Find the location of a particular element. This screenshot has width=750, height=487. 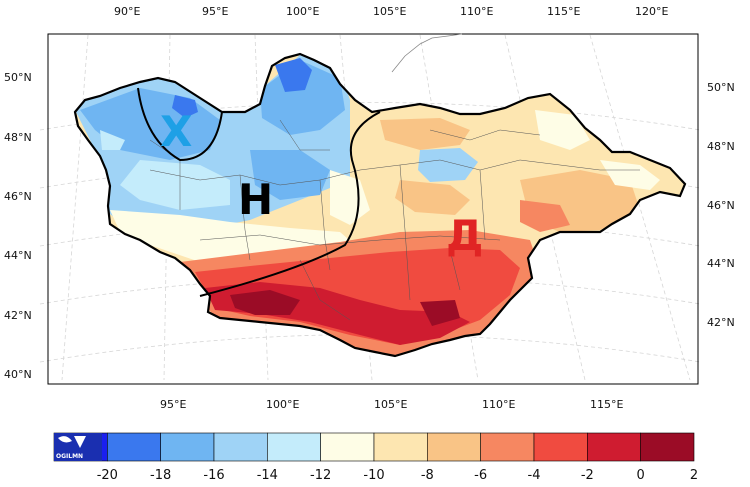

right-tick-label: 46°N is located at coordinates (721, 205).